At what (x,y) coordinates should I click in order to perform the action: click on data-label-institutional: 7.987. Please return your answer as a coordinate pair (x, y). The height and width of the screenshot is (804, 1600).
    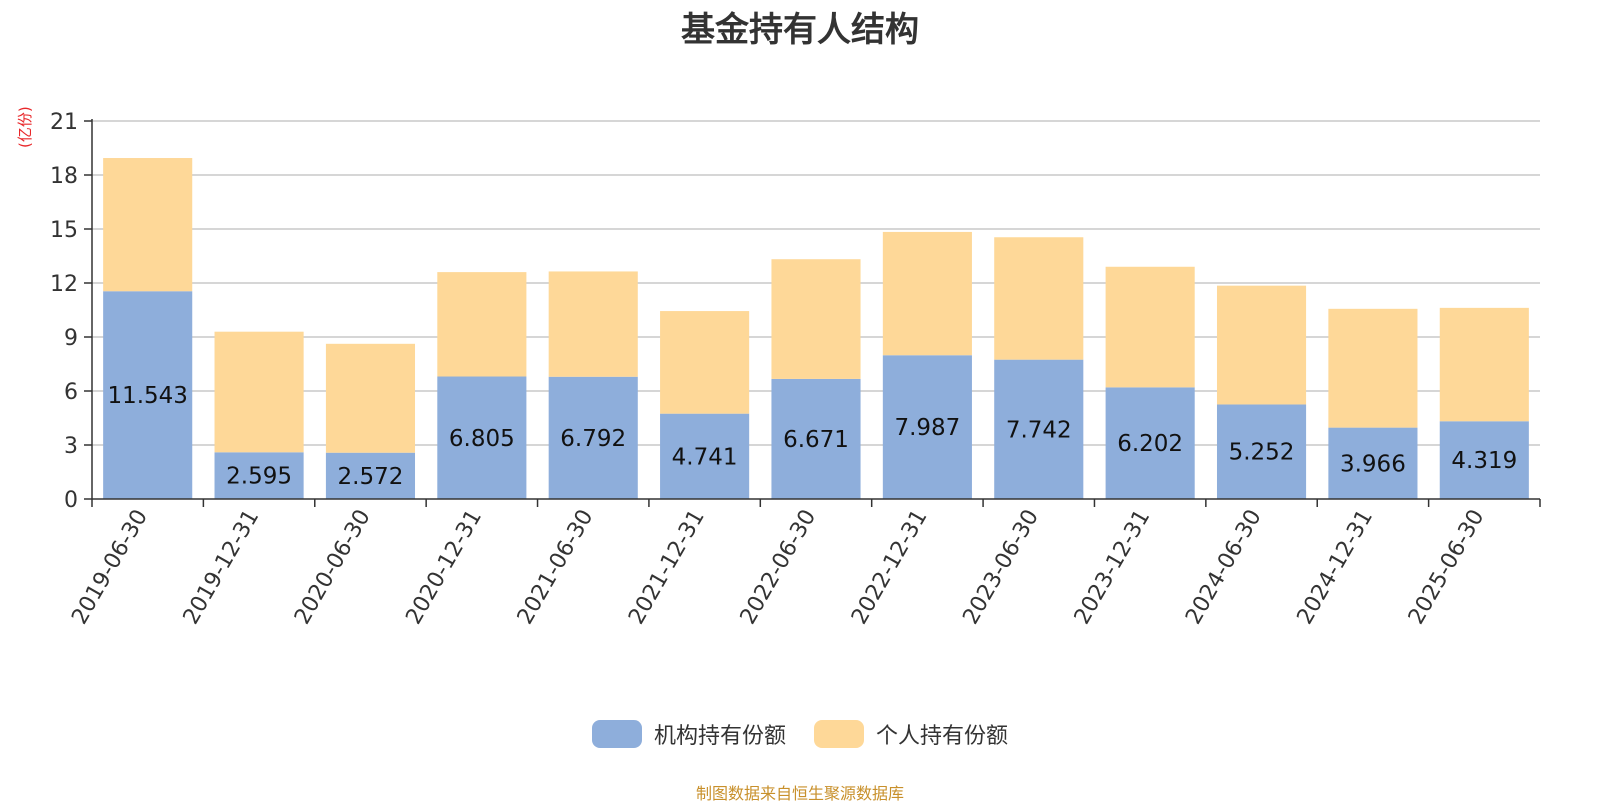
    Looking at the image, I should click on (927, 428).